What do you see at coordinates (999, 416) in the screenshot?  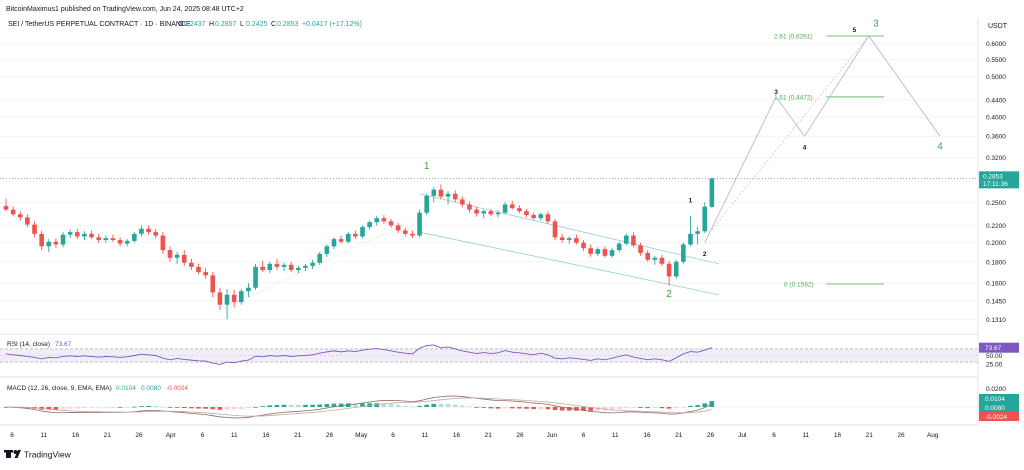 I see `macd-histogram-tag` at bounding box center [999, 416].